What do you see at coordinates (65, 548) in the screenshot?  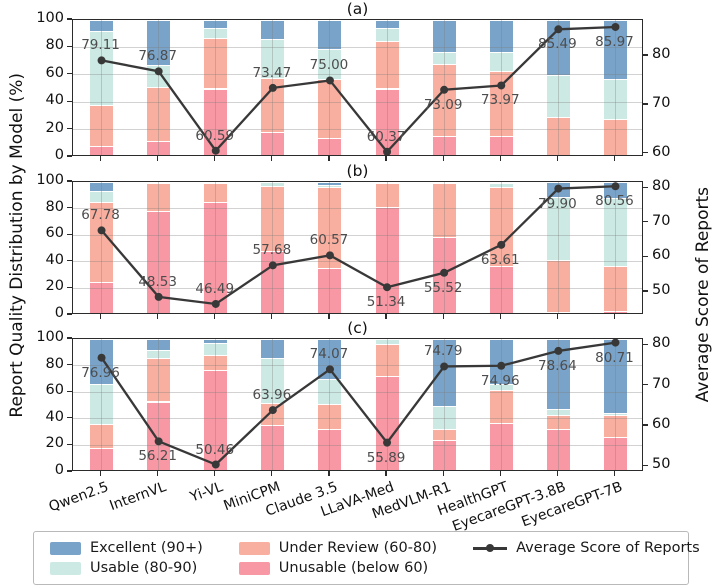 I see `excellent-swatch-icon` at bounding box center [65, 548].